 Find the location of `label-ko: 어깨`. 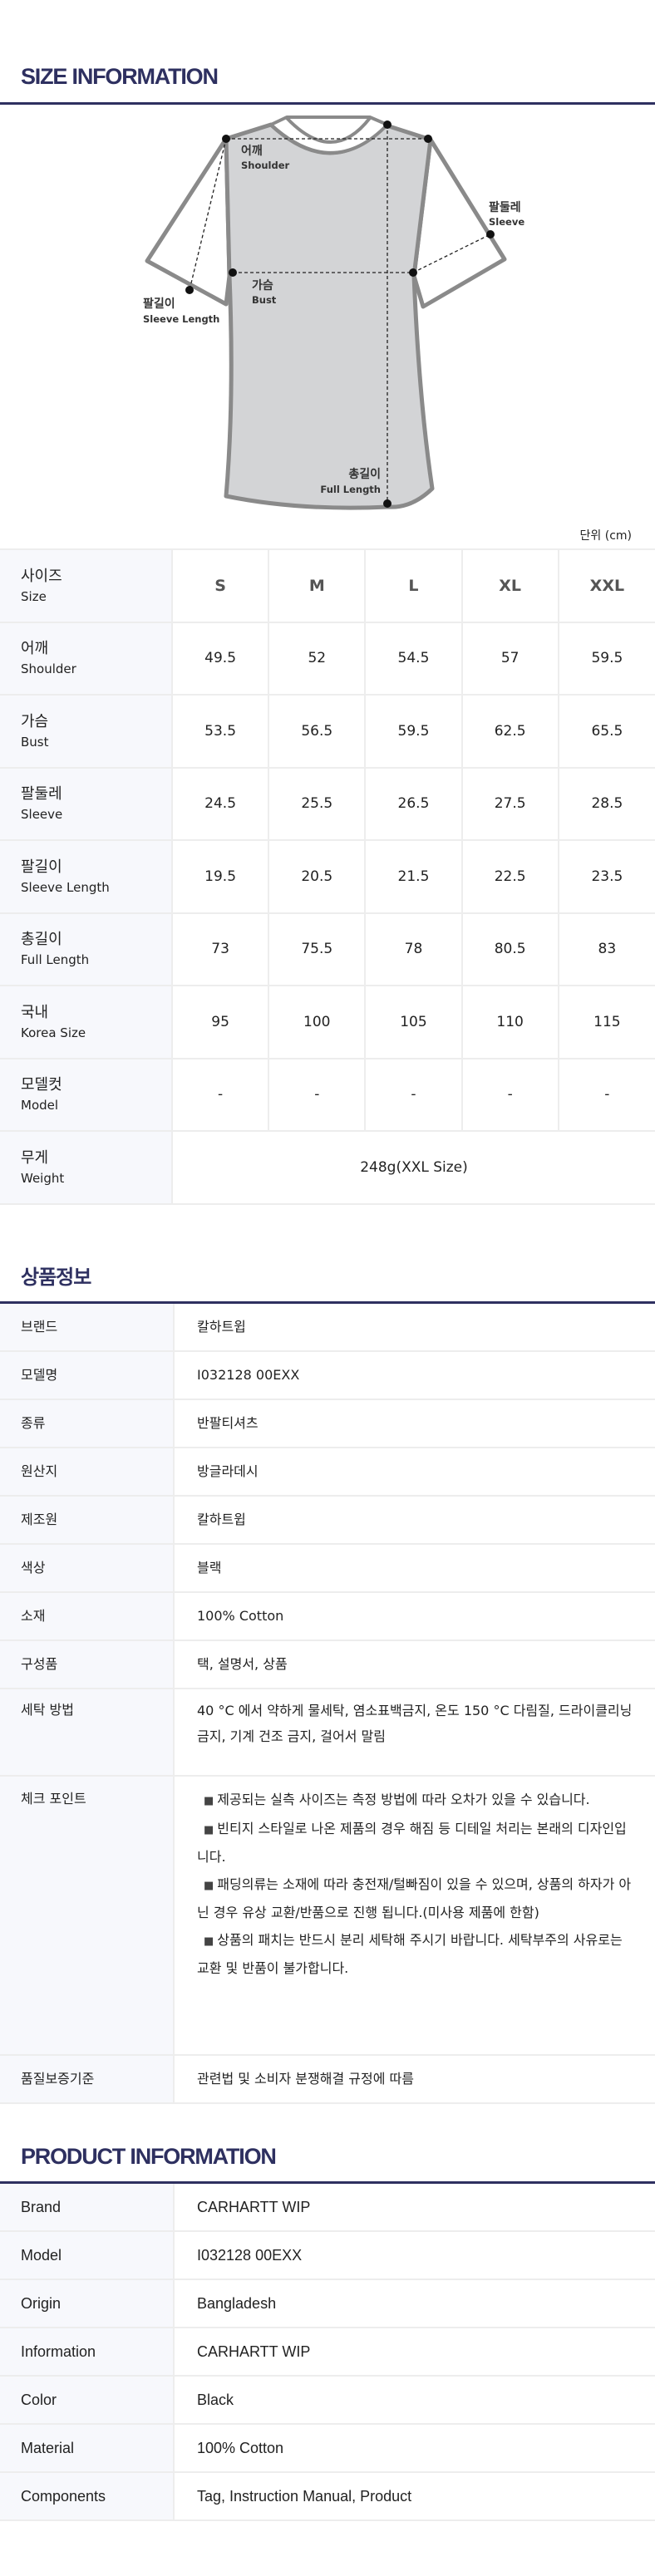

label-ko: 어깨 is located at coordinates (35, 649).